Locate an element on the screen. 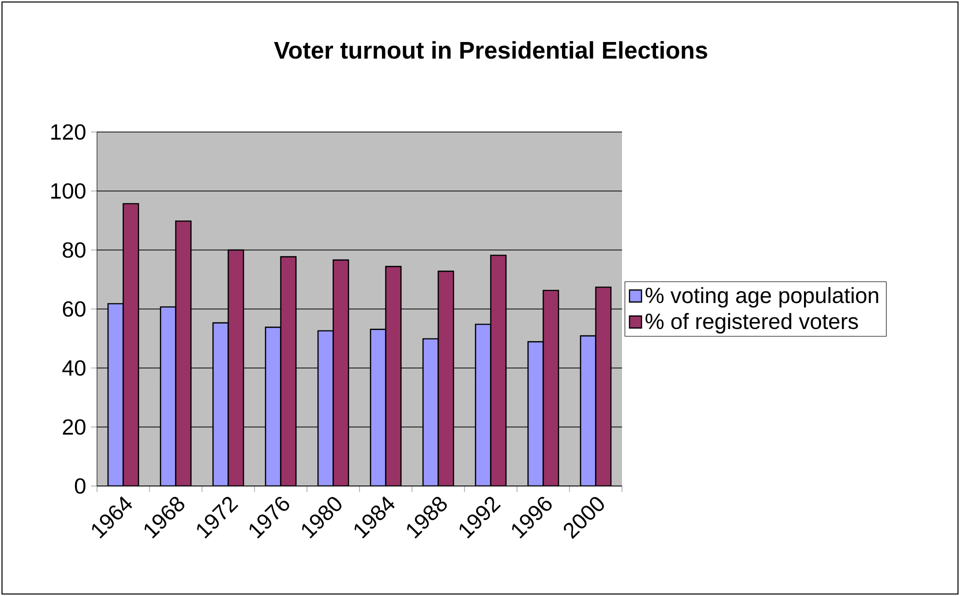  y-tick-label: 40 is located at coordinates (74, 368).